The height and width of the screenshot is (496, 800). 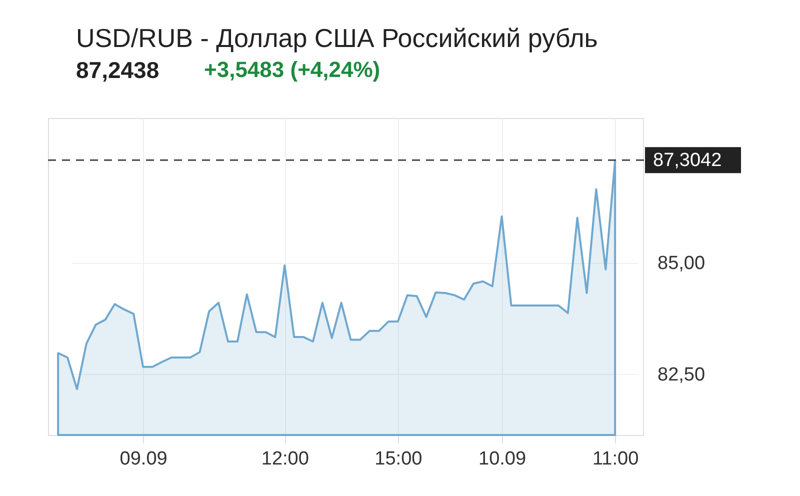 I want to click on x-tick-label: 12:00, so click(x=285, y=459).